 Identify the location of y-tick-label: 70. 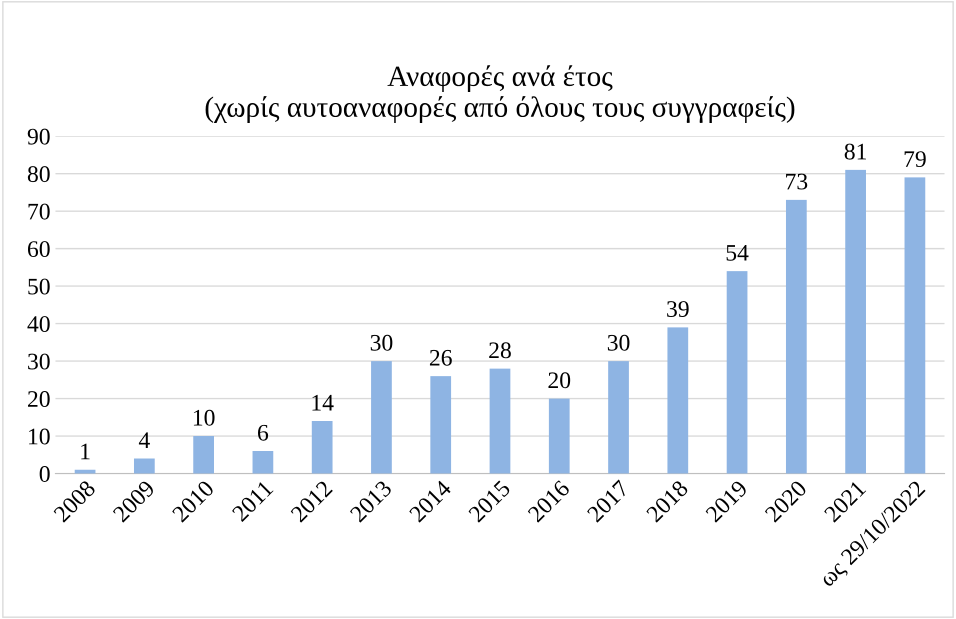
(39, 212).